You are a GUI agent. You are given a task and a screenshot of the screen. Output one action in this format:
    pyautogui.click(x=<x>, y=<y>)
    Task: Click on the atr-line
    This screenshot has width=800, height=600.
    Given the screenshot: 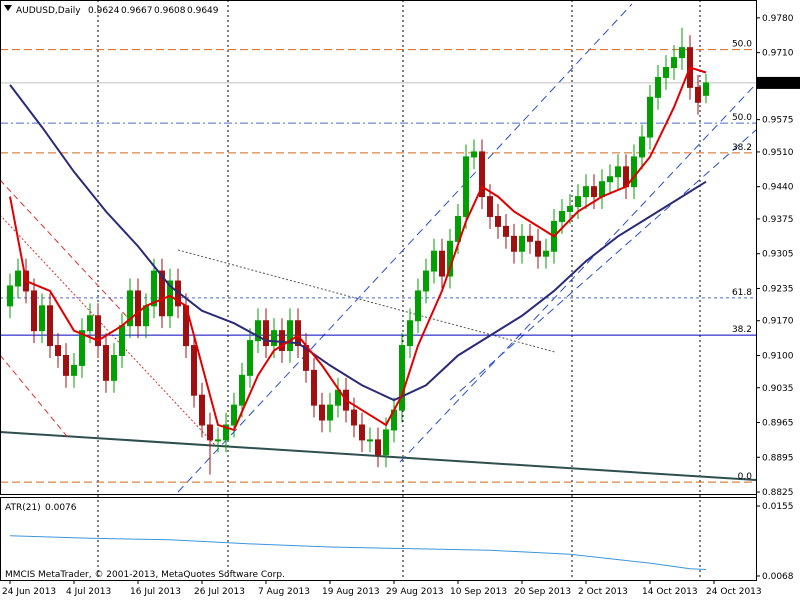 What is the action you would take?
    pyautogui.click(x=358, y=553)
    